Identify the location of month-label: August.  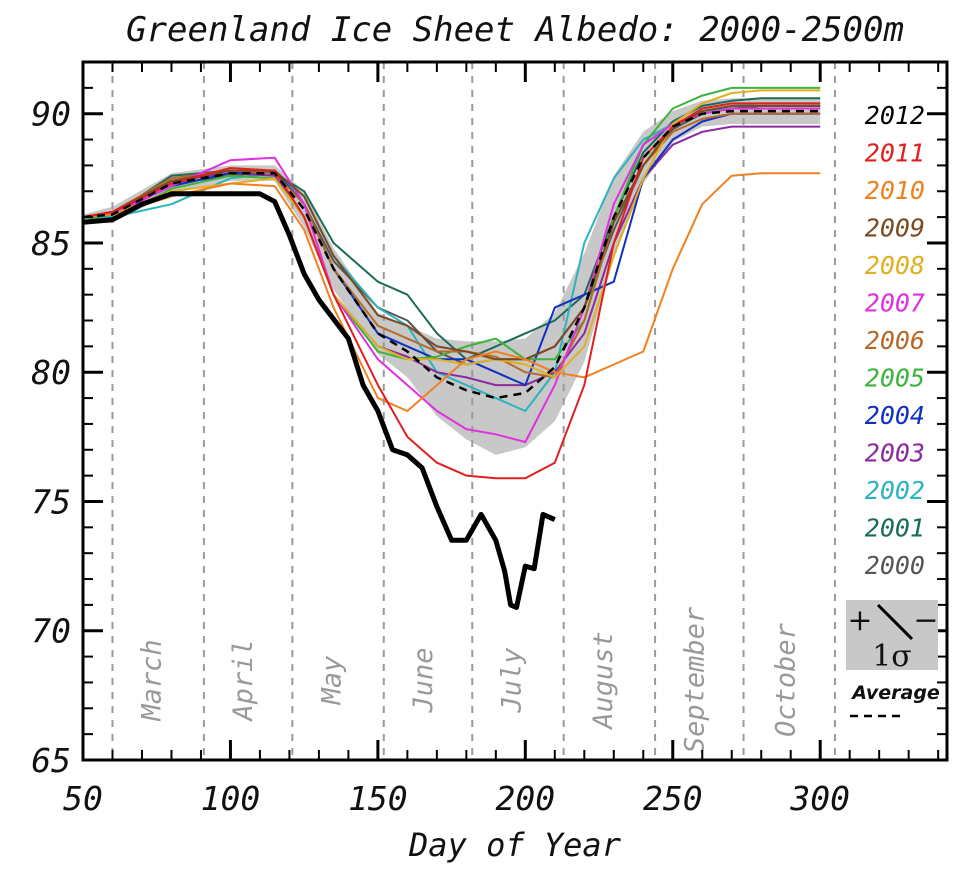
(603, 681).